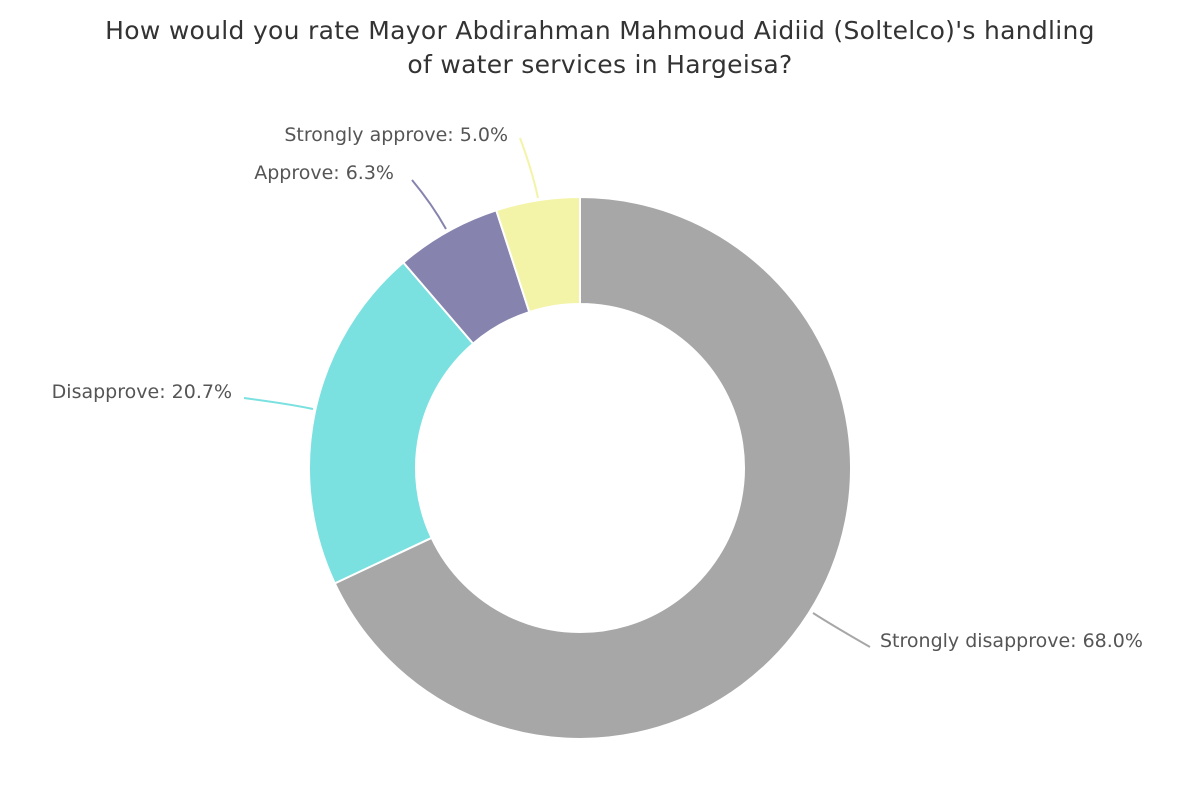 The width and height of the screenshot is (1200, 800). I want to click on label-strongly-disapprove: Strongly disapprove: 68.0%, so click(1011, 641).